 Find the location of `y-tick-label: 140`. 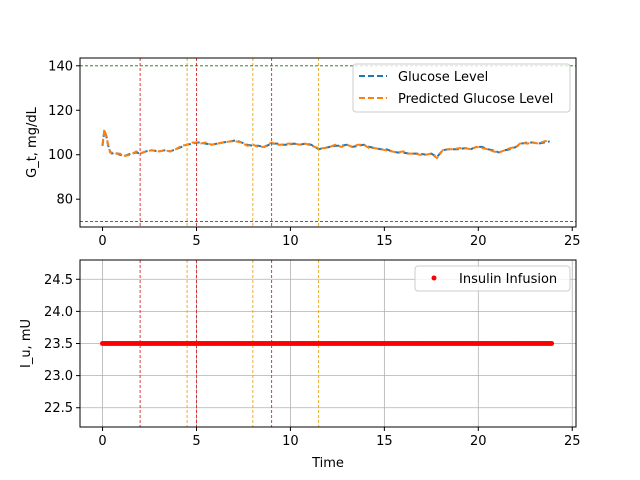

y-tick-label: 140 is located at coordinates (60, 66).